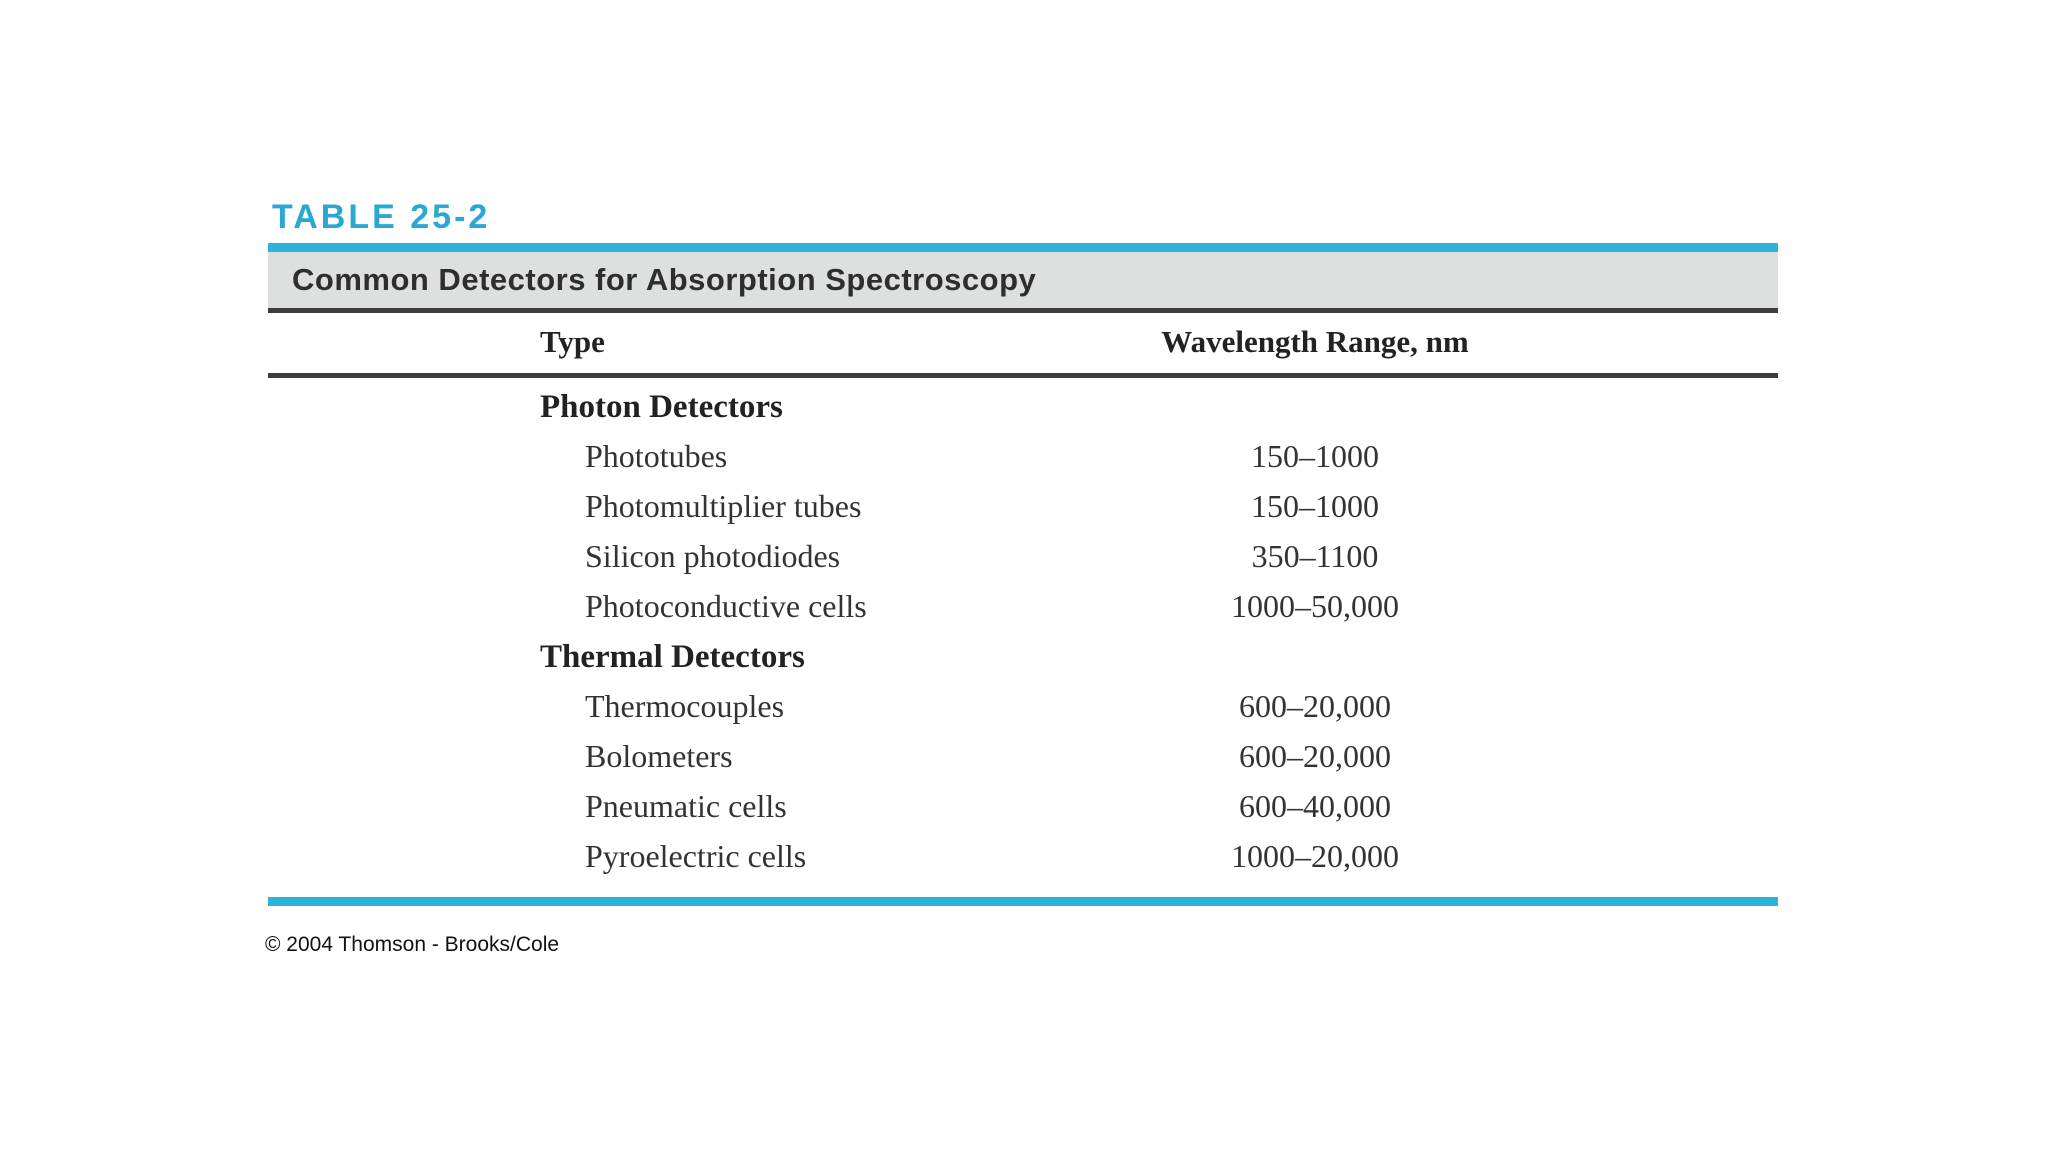 Image resolution: width=2048 pixels, height=1152 pixels. What do you see at coordinates (1023, 706) in the screenshot?
I see `table-row-thermocouples: Thermocouples 600–20,000` at bounding box center [1023, 706].